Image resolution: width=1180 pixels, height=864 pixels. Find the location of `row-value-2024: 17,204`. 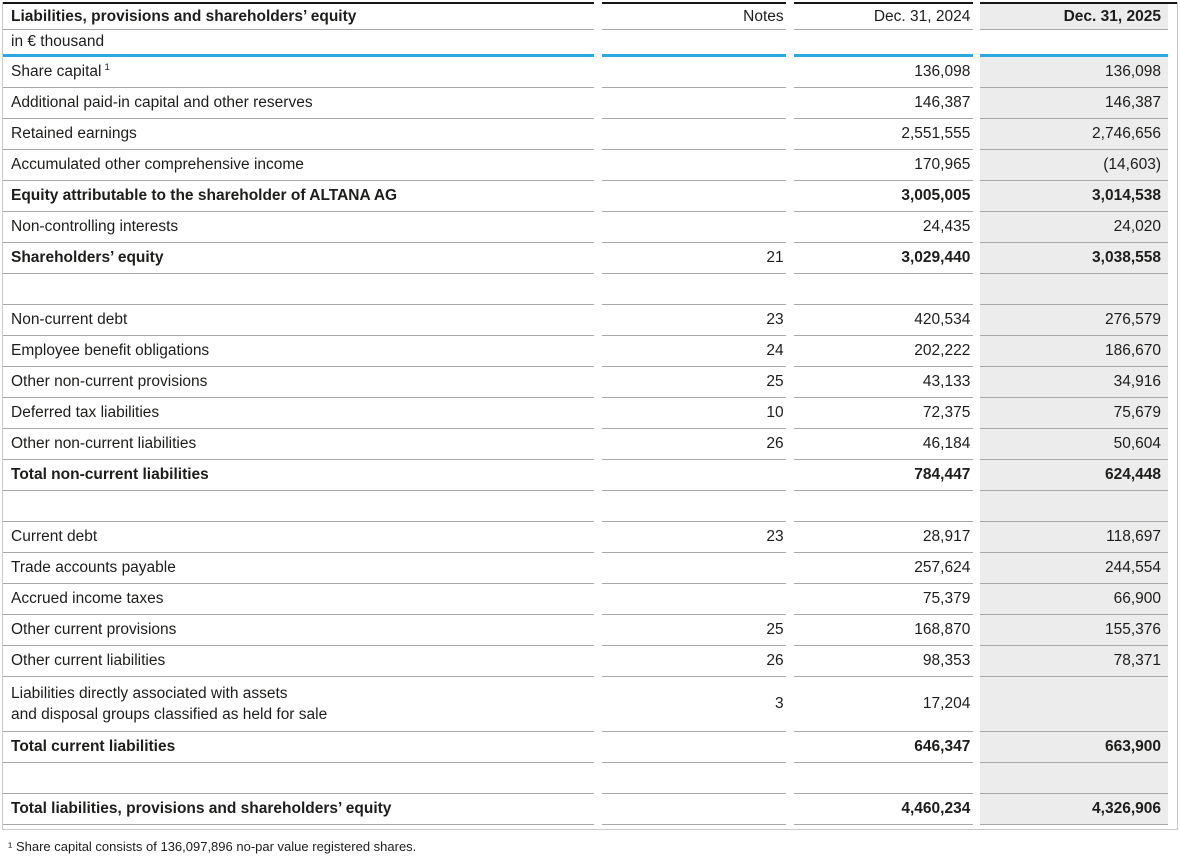

row-value-2024: 17,204 is located at coordinates (883, 704).